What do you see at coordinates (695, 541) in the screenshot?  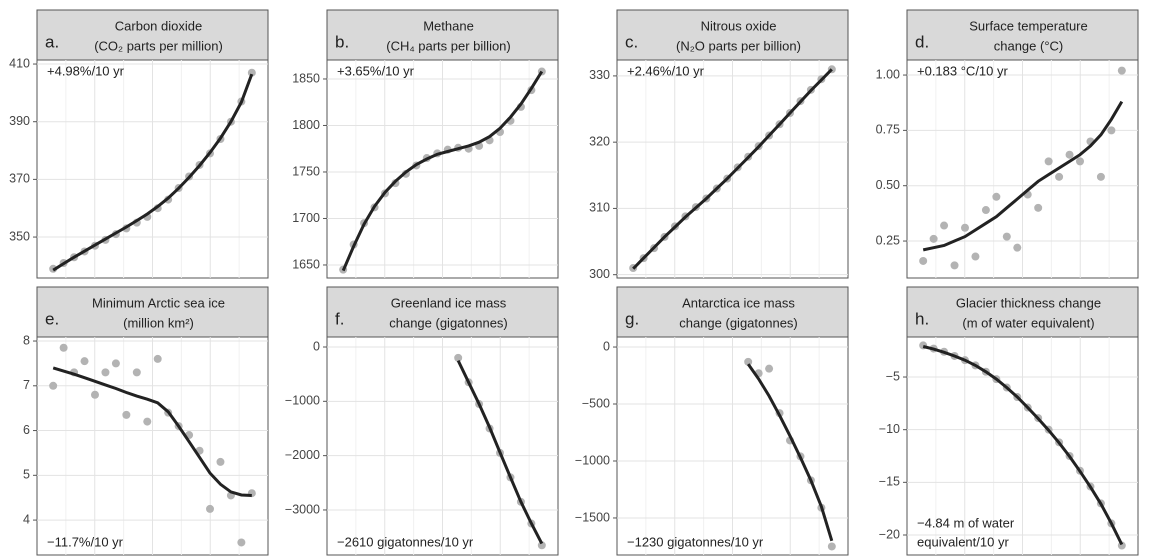 I see `annotation: −1230 gigatonnes/10 yr` at bounding box center [695, 541].